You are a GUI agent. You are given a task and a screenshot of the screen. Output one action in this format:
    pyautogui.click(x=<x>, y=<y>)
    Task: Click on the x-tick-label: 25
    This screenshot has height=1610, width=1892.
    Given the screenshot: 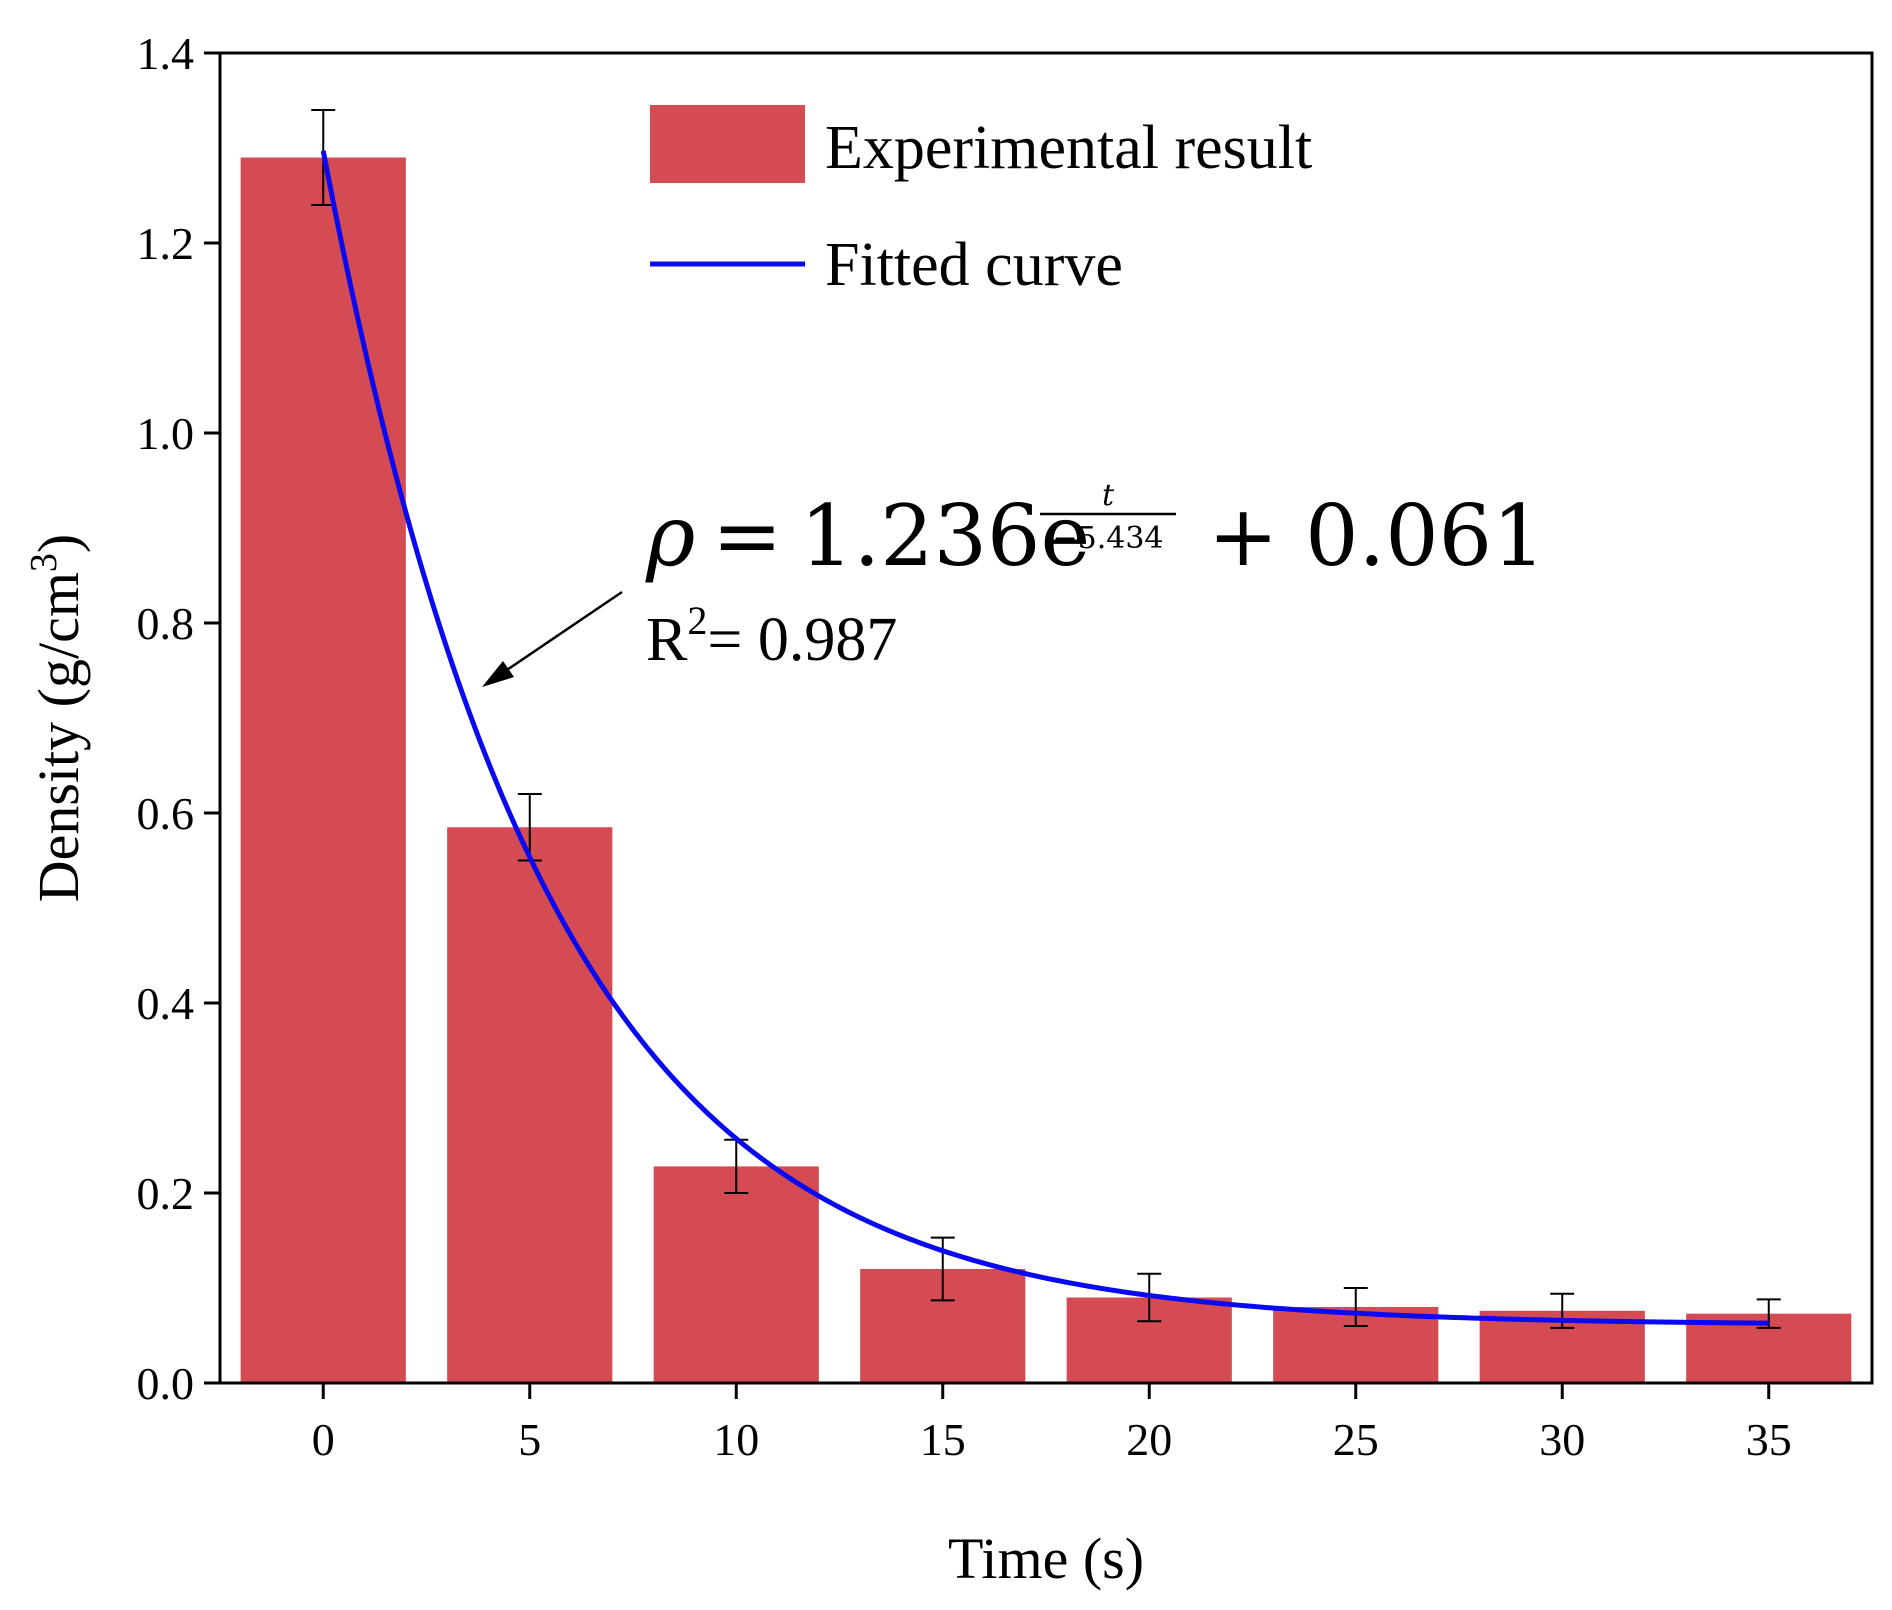 What is the action you would take?
    pyautogui.click(x=1356, y=1439)
    